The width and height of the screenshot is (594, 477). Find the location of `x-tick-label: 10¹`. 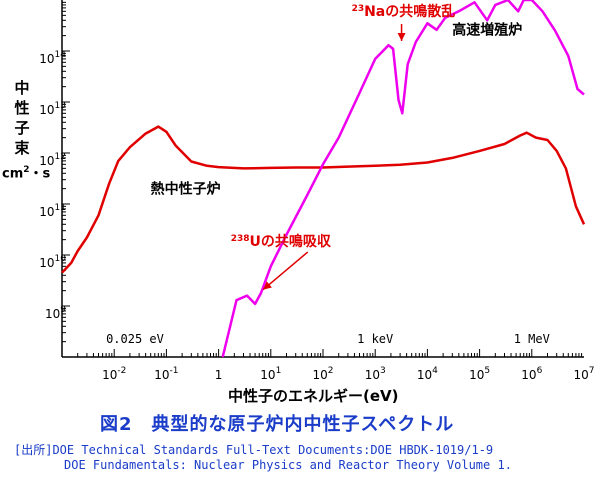

x-tick-label: 10¹ is located at coordinates (270, 374).